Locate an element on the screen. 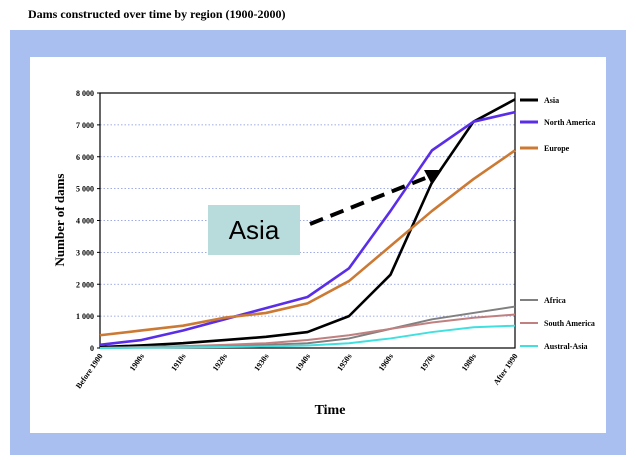 The width and height of the screenshot is (636, 460). y-axis-label: Number of dams is located at coordinates (59, 220).